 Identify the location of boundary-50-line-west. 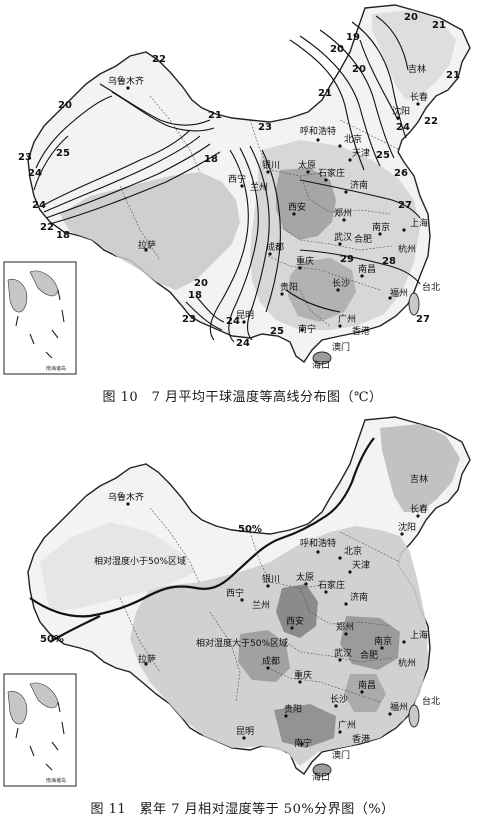
(75, 629).